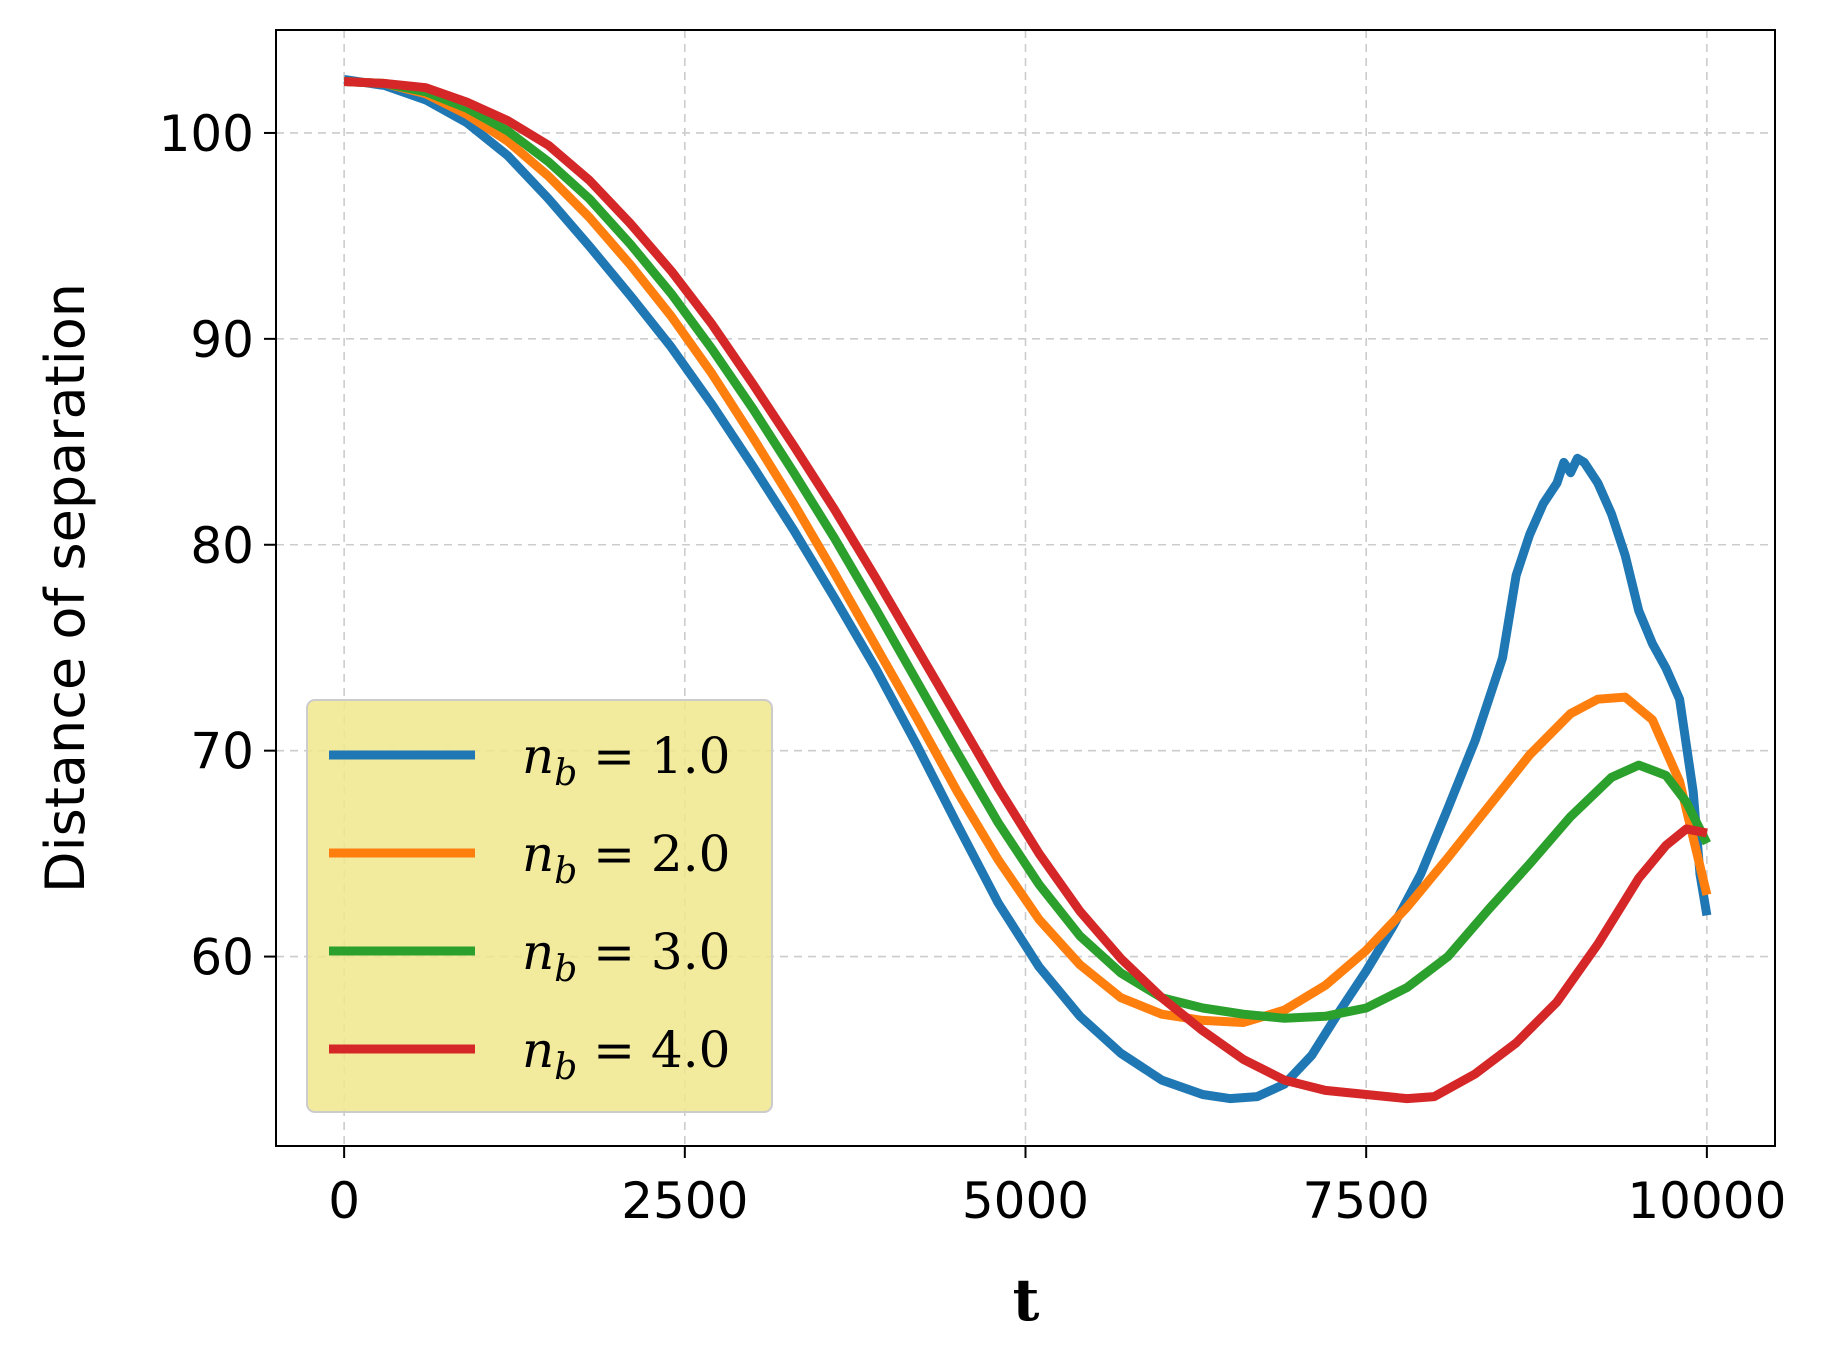  I want to click on x-axis-ticks: 0 2500 5000 7500 10000, so click(1057, 1188).